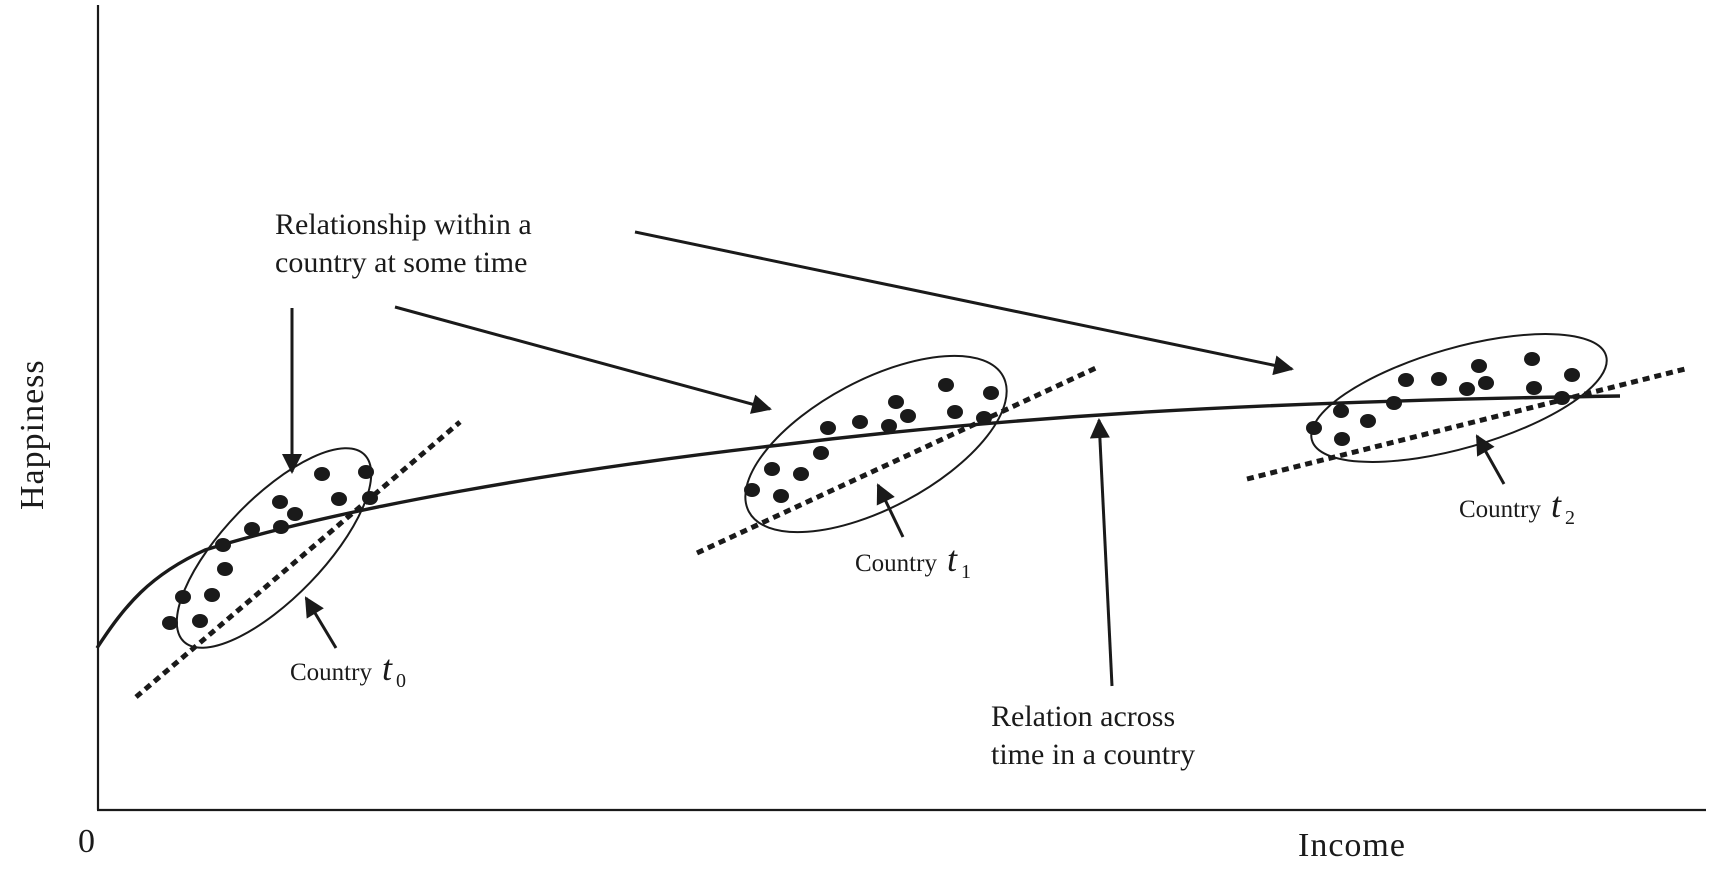 This screenshot has width=1718, height=875. I want to click on cluster-t2-label: Country t 2, so click(1517, 507).